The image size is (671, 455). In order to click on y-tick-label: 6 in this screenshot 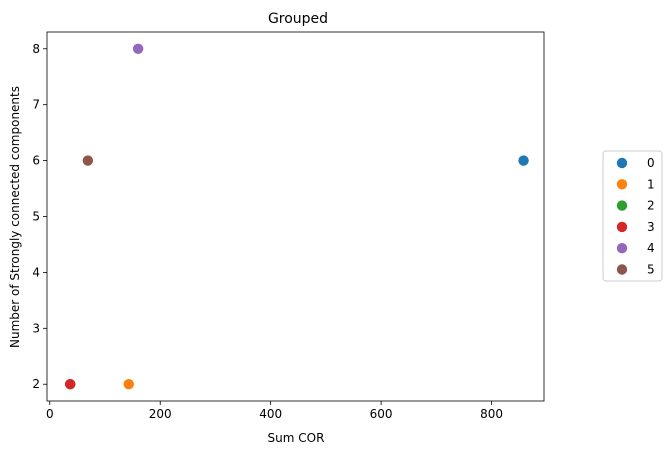, I will do `click(36, 161)`.